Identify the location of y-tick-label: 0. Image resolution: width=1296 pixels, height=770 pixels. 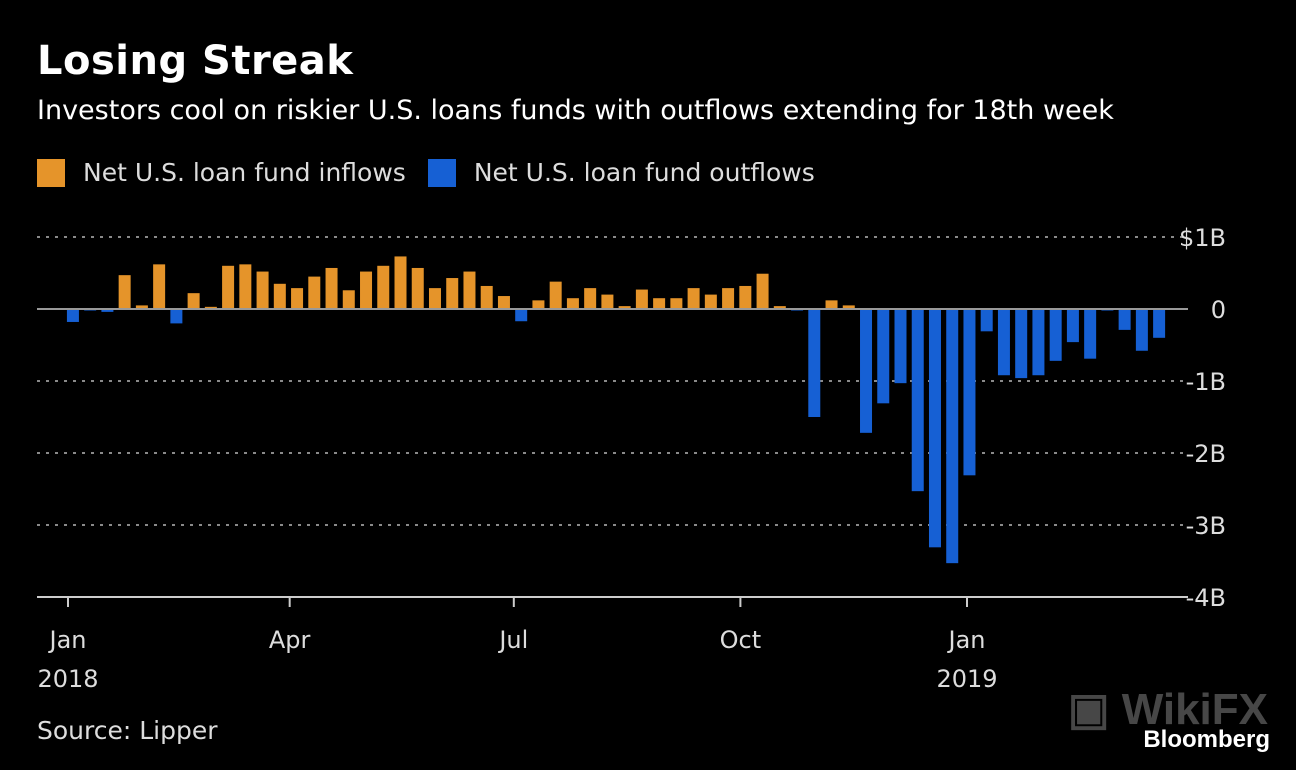
(1218, 310).